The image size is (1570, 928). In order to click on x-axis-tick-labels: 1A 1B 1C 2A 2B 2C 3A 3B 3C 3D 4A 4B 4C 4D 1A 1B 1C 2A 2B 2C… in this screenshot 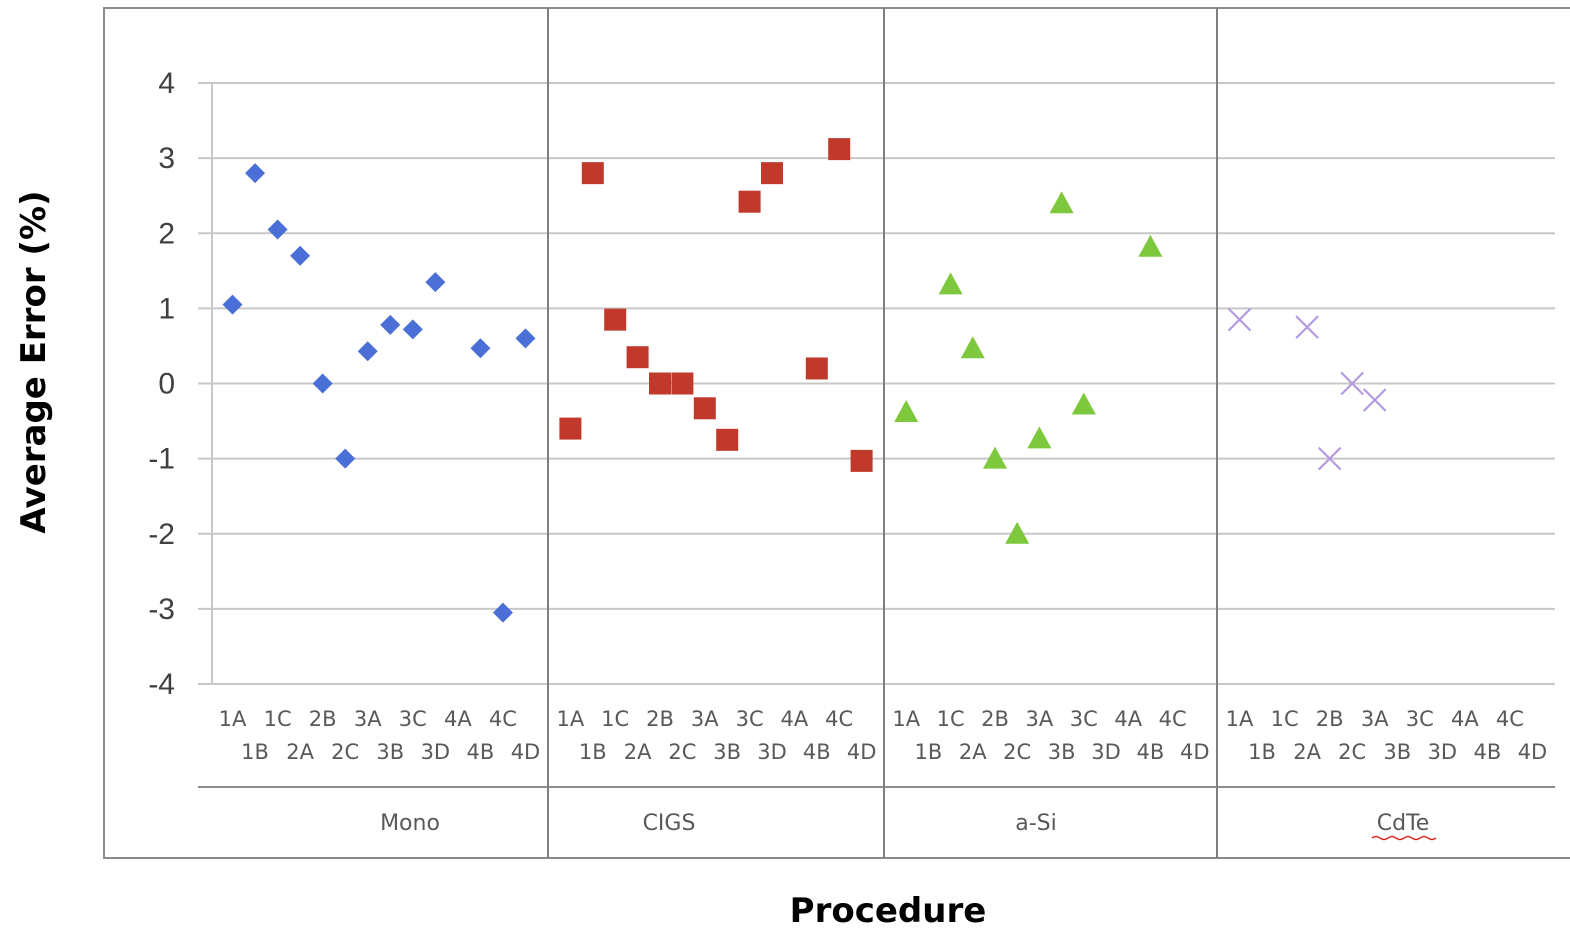, I will do `click(883, 735)`.